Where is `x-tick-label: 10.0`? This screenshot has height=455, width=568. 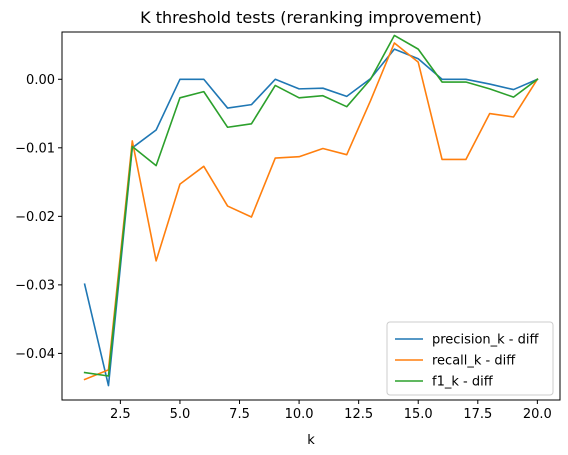
x-tick-label: 10.0 is located at coordinates (299, 414).